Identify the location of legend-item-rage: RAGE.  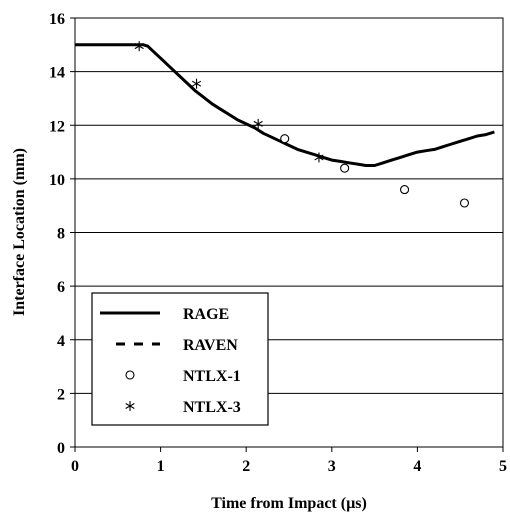
(164, 314).